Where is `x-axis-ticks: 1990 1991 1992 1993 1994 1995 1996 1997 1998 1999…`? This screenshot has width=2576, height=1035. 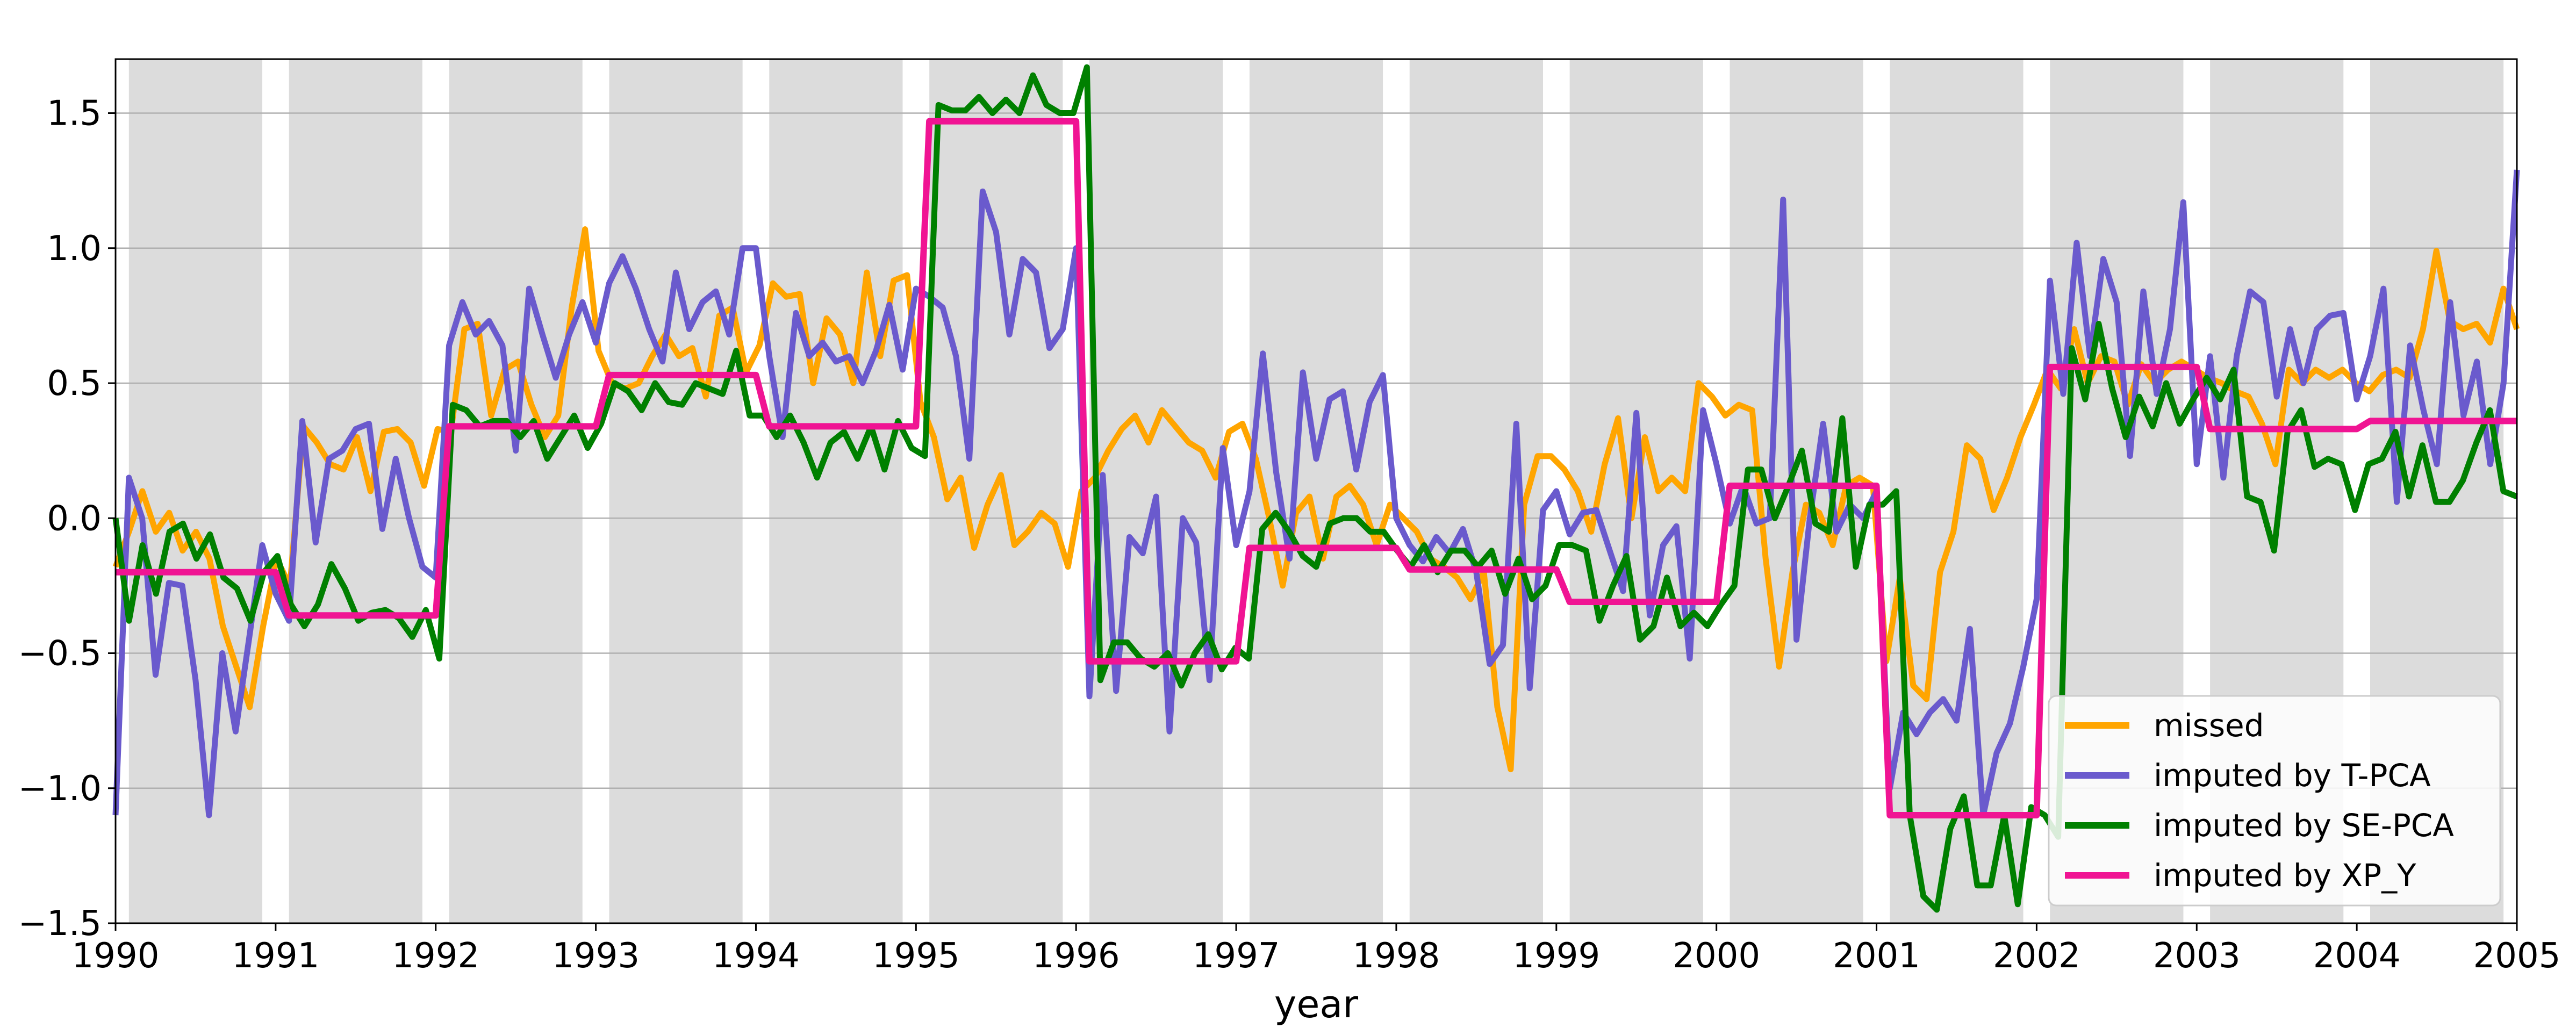 x-axis-ticks: 1990 1991 1992 1993 1994 1995 1996 1997 1998 1999… is located at coordinates (1316, 949).